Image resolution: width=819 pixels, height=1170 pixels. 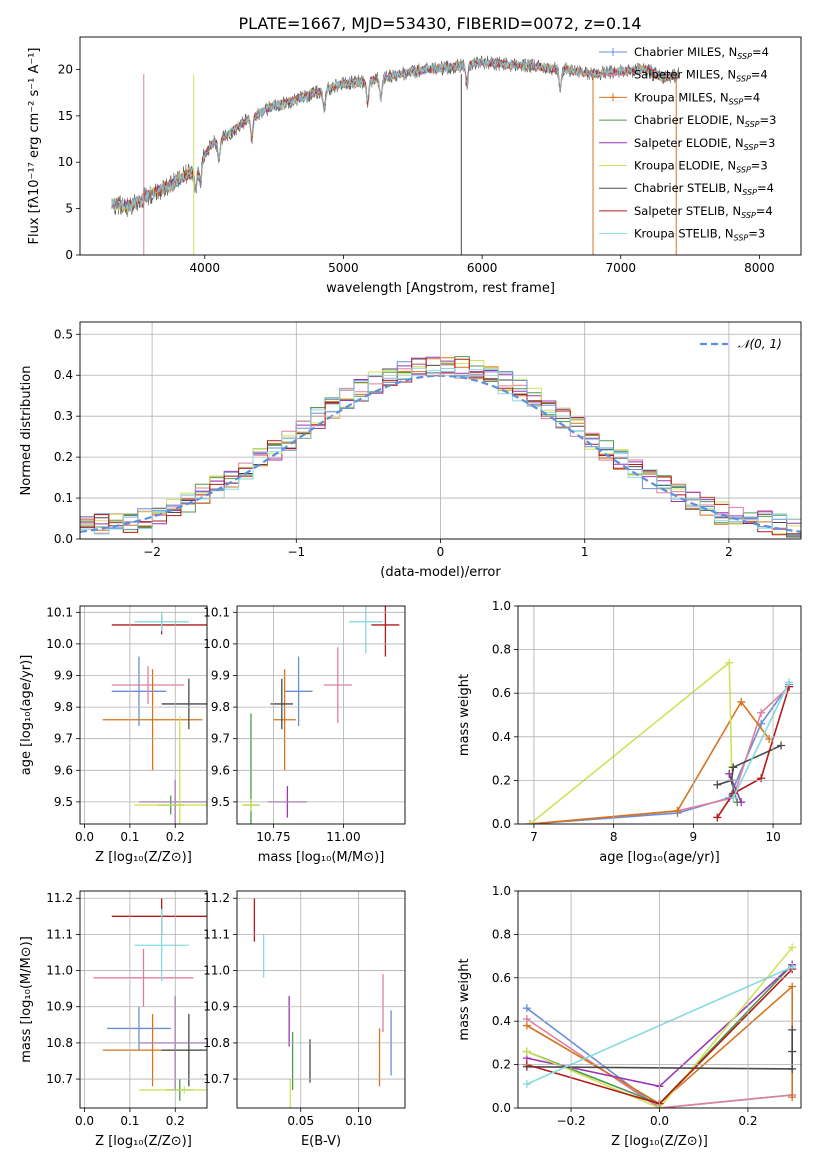 I want to click on y-tick-label: 20, so click(x=65, y=69).